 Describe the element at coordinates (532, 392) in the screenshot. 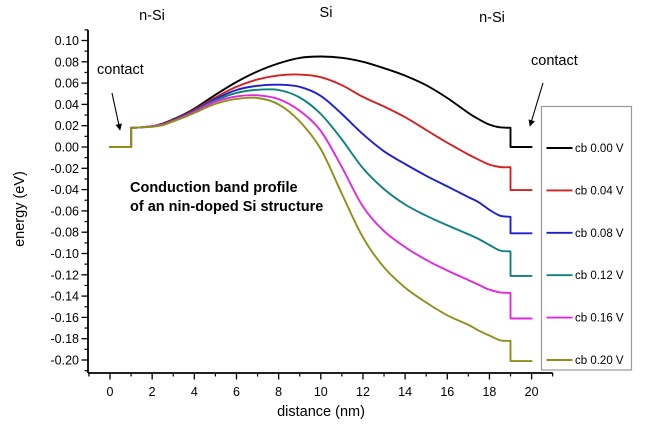

I see `x-tick-label: 20` at that location.